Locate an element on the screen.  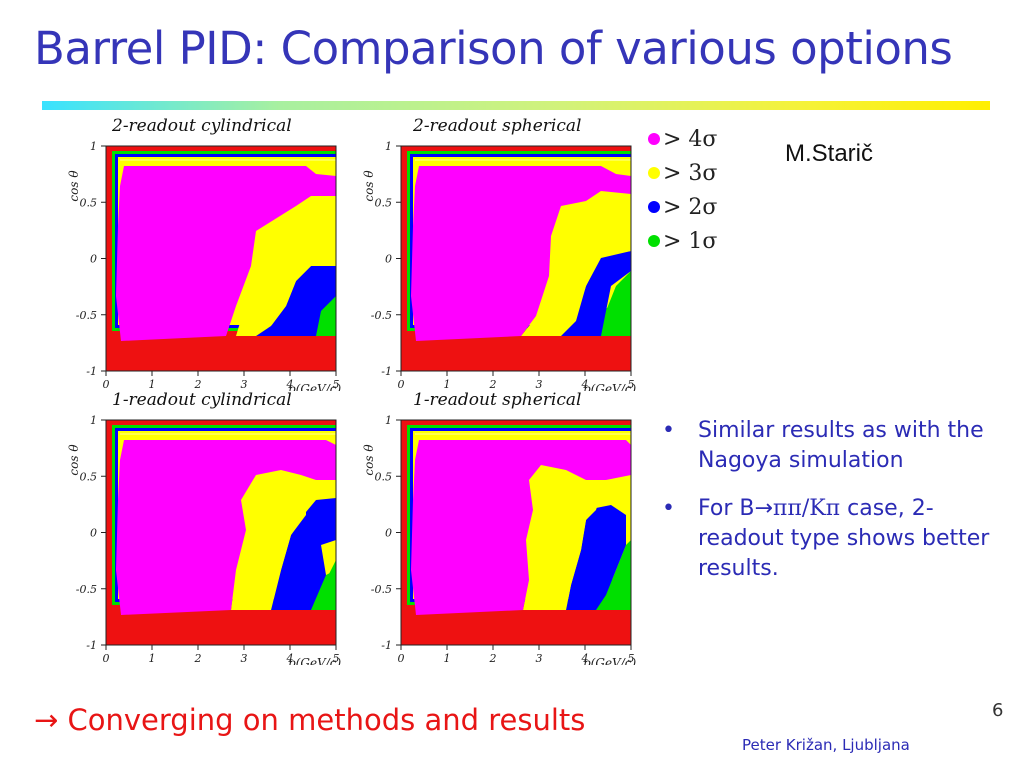
legend-item: > 1σ is located at coordinates (682, 241).